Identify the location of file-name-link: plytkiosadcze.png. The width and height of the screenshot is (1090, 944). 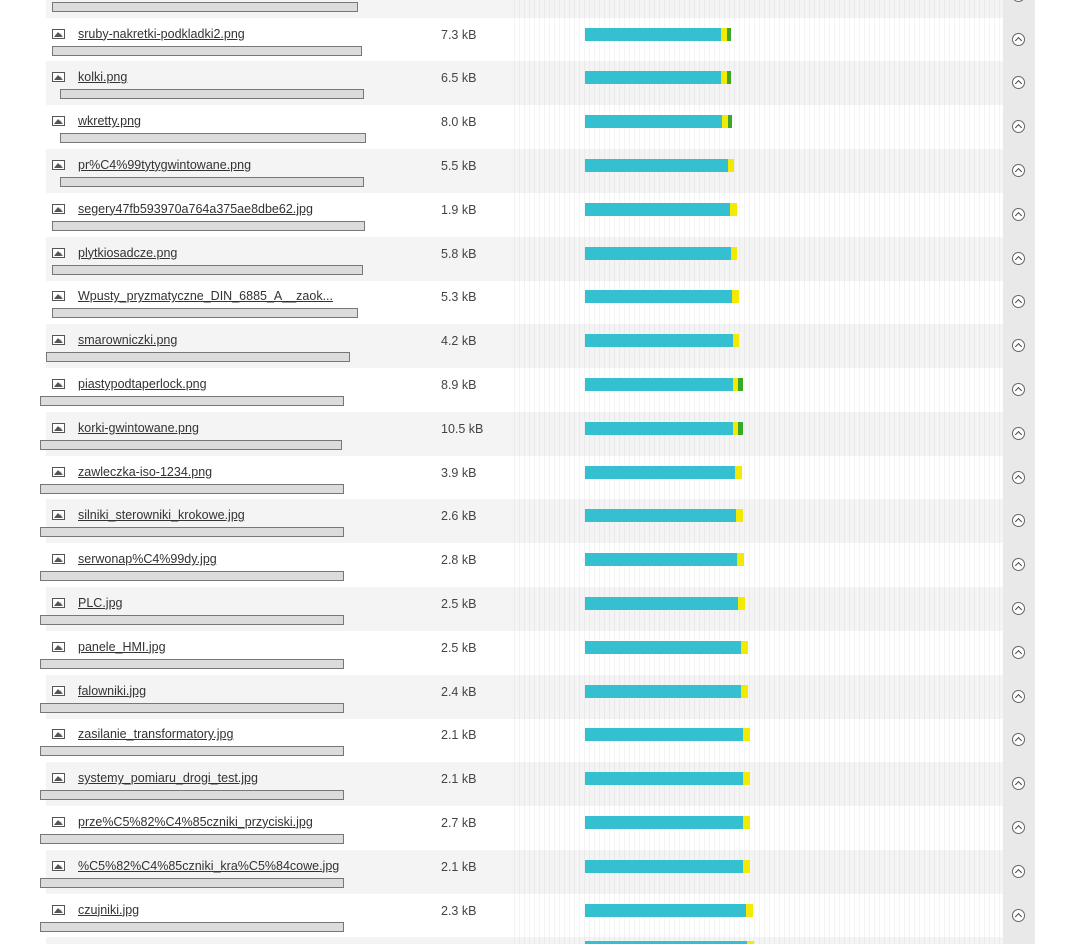
(128, 252).